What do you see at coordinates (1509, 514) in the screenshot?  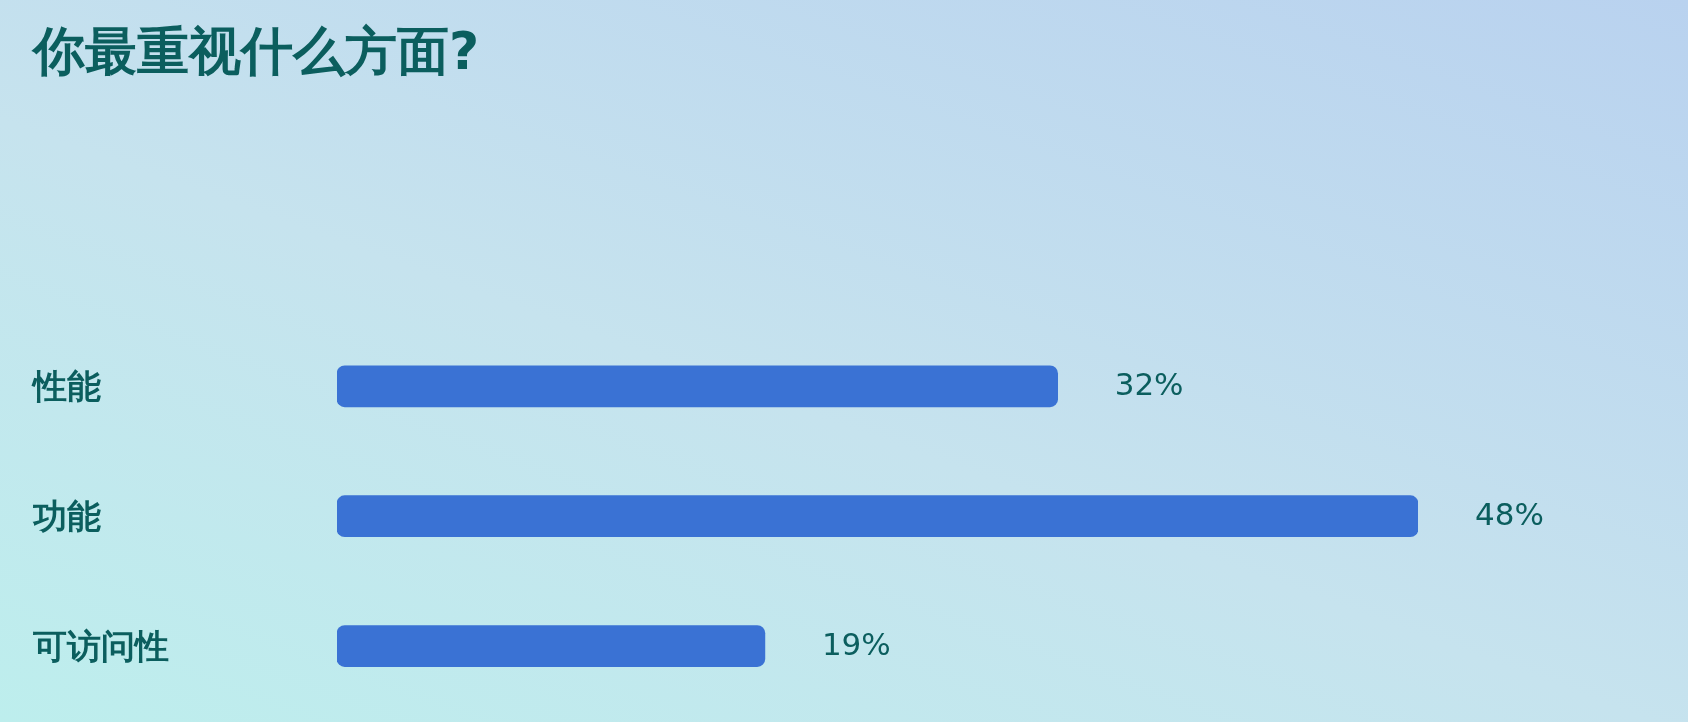 I see `data-label: 48%` at bounding box center [1509, 514].